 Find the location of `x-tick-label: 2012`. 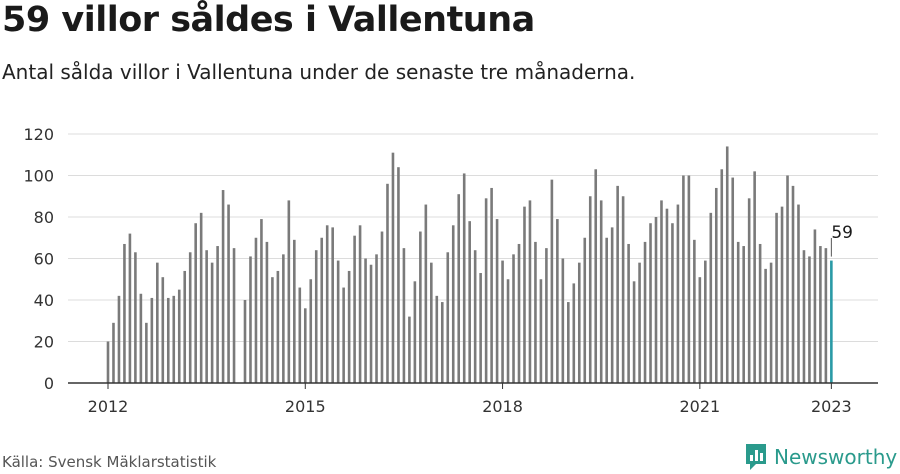

x-tick-label: 2012 is located at coordinates (108, 406).